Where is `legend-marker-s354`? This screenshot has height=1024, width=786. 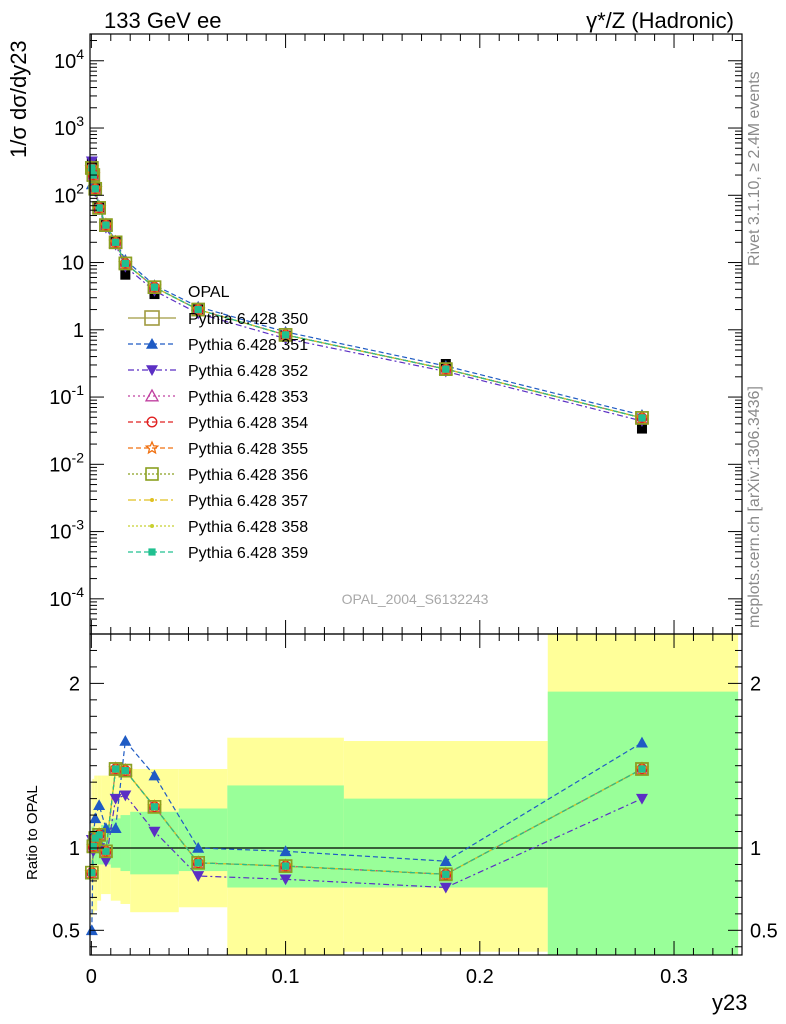 legend-marker-s354 is located at coordinates (152, 422).